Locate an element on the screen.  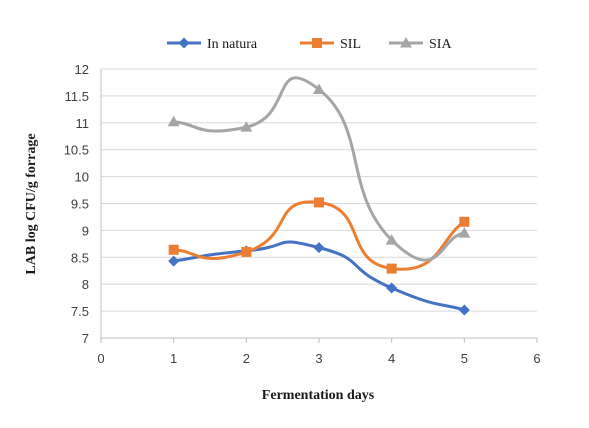
x-axis-title: Fermentation days is located at coordinates (318, 395).